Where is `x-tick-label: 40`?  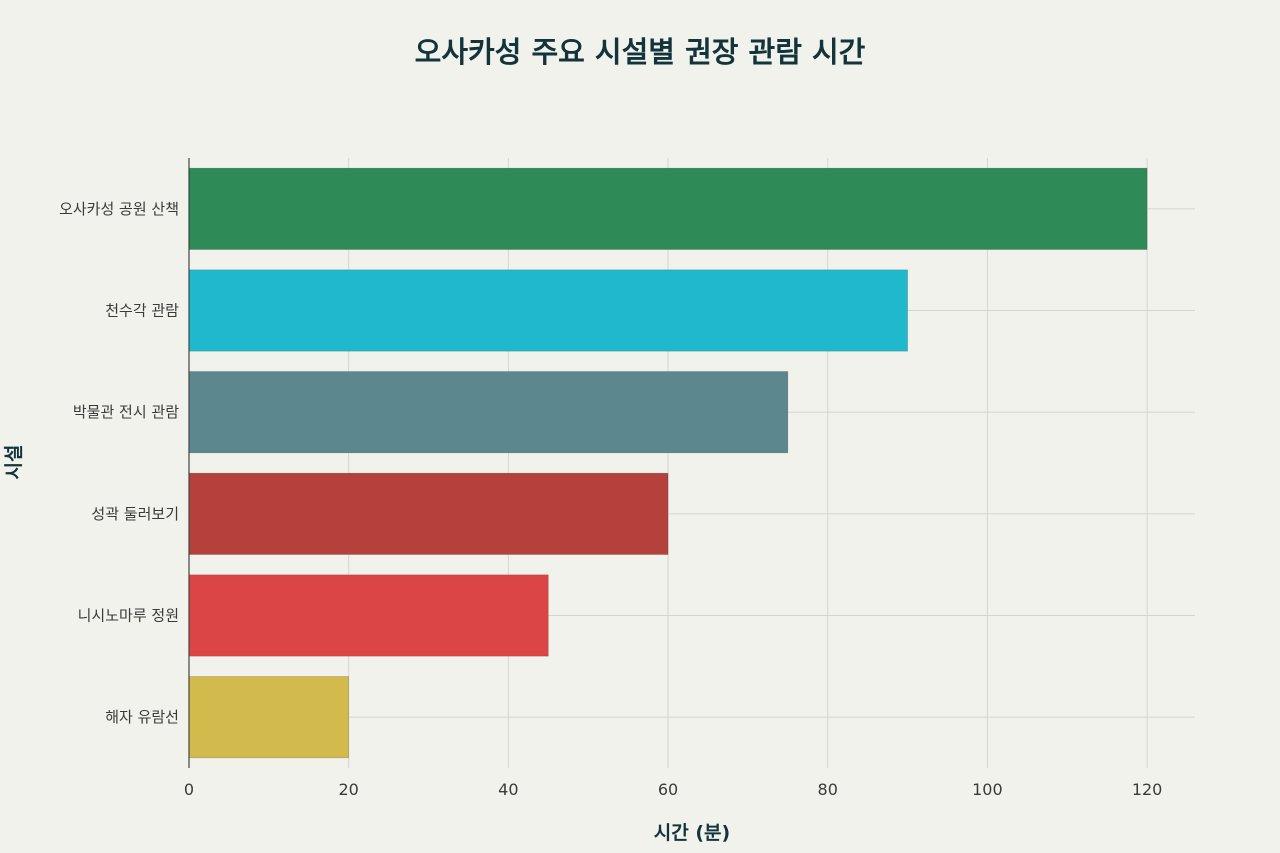 x-tick-label: 40 is located at coordinates (508, 789).